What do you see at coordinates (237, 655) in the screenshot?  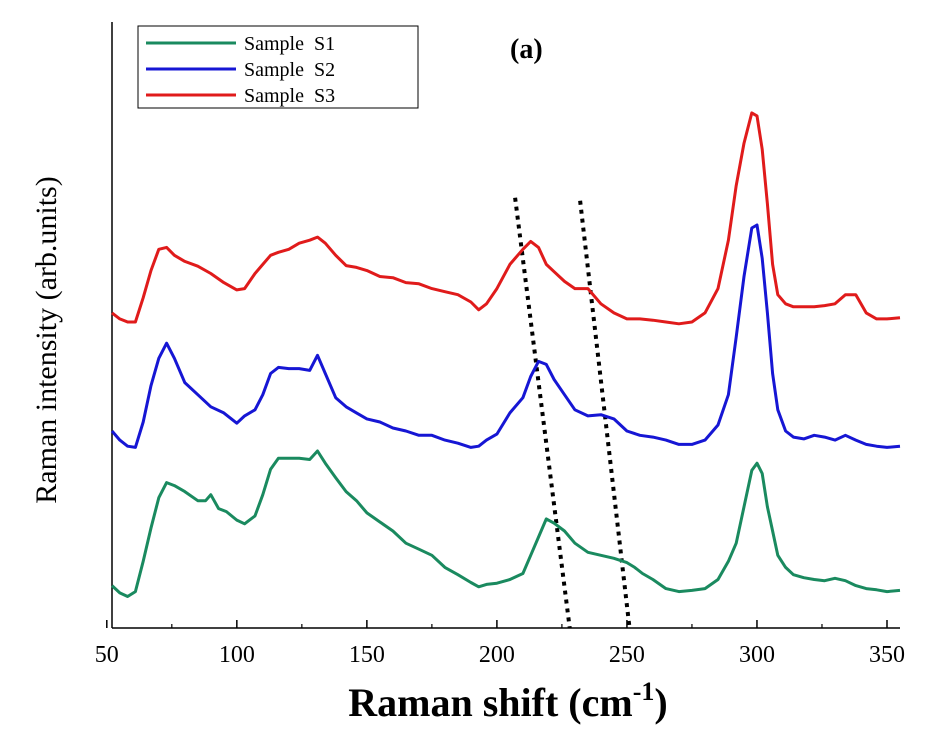 I see `x-tick-label-100: 100` at bounding box center [237, 655].